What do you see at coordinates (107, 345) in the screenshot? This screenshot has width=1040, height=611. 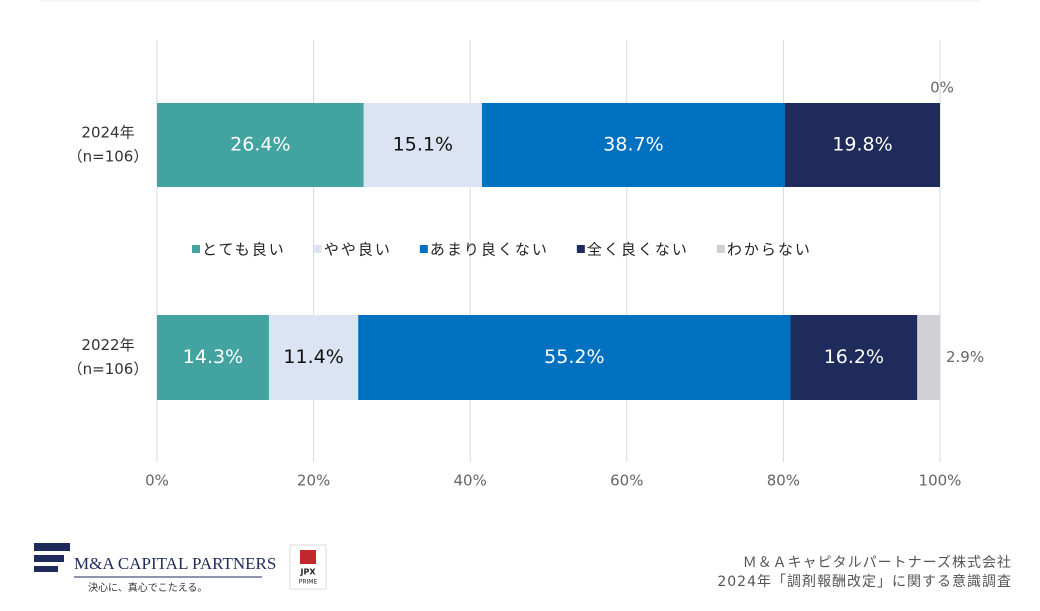 I see `category-label: 2022年` at bounding box center [107, 345].